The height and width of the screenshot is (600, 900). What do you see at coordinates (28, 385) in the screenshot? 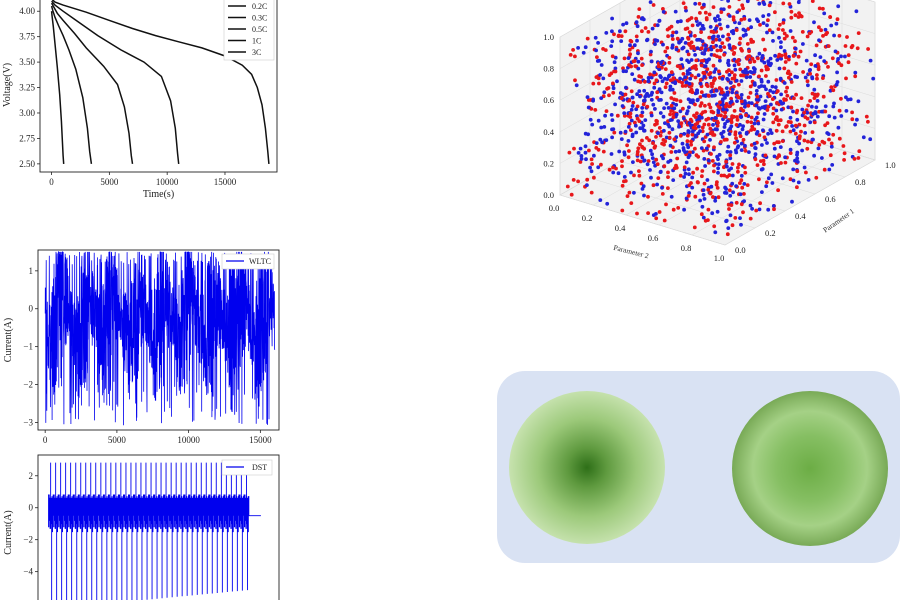
I see `y-tick-label: −2` at bounding box center [28, 385].